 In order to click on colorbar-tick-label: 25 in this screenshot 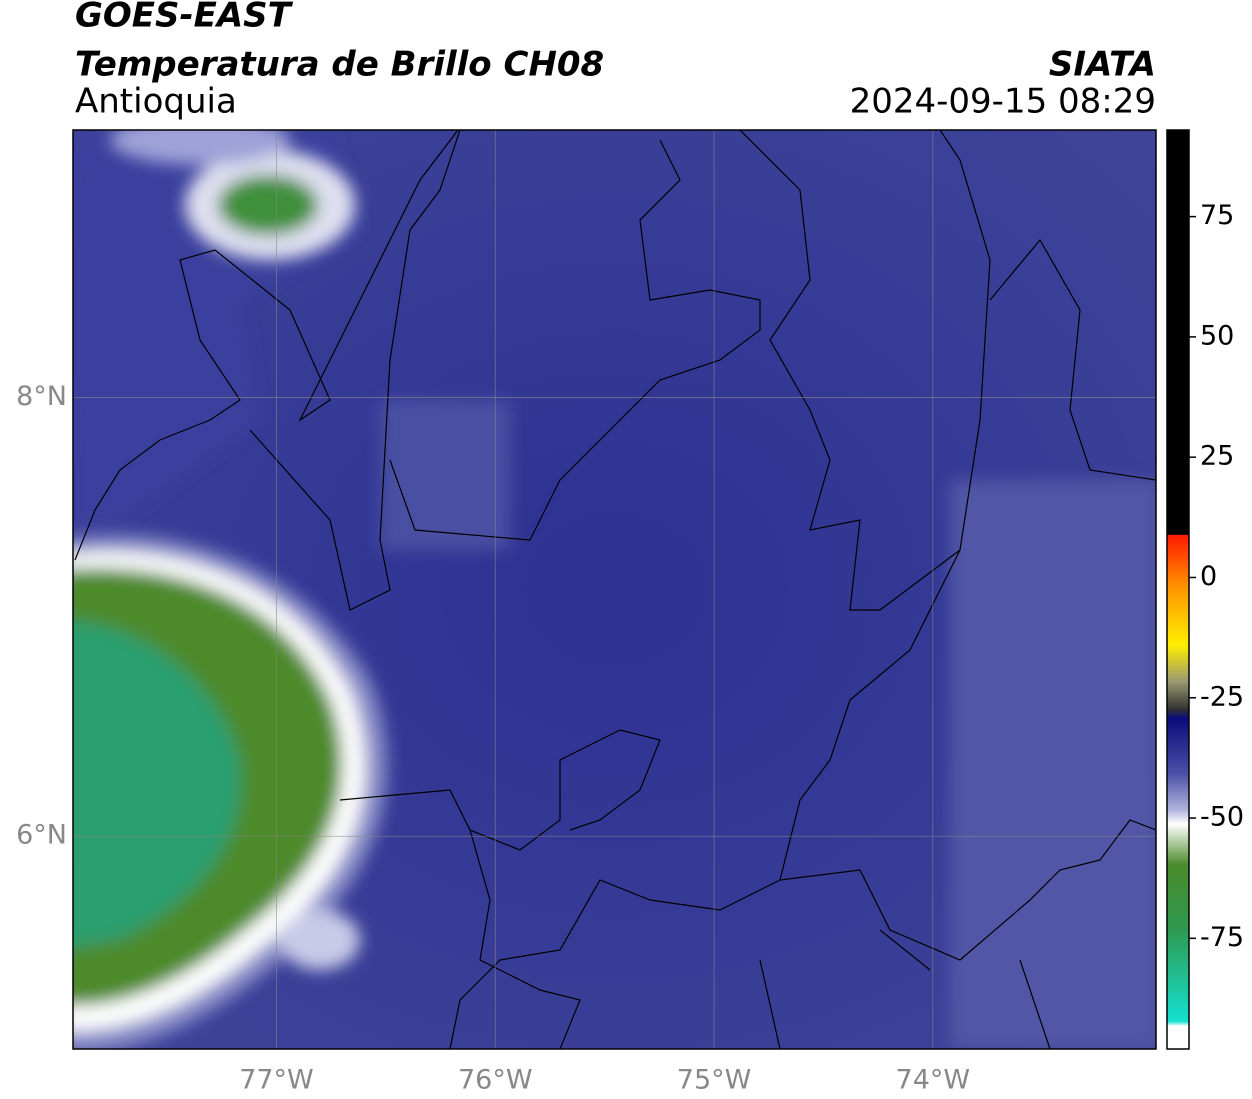, I will do `click(1217, 456)`.